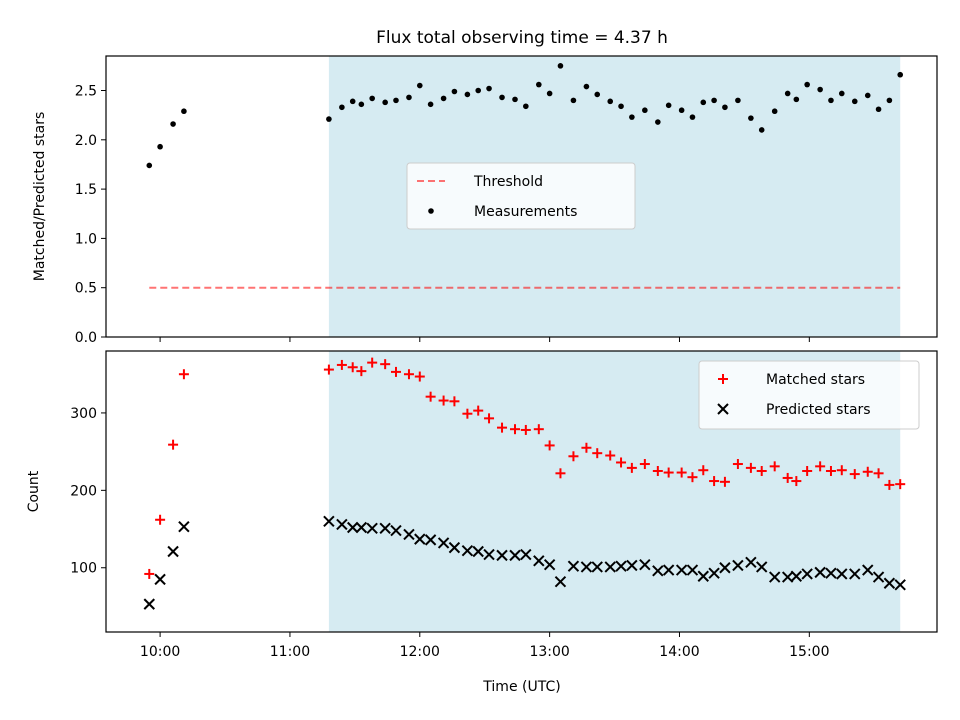 The height and width of the screenshot is (720, 960). Describe the element at coordinates (160, 652) in the screenshot. I see `x-tick-label: 10:00` at that location.